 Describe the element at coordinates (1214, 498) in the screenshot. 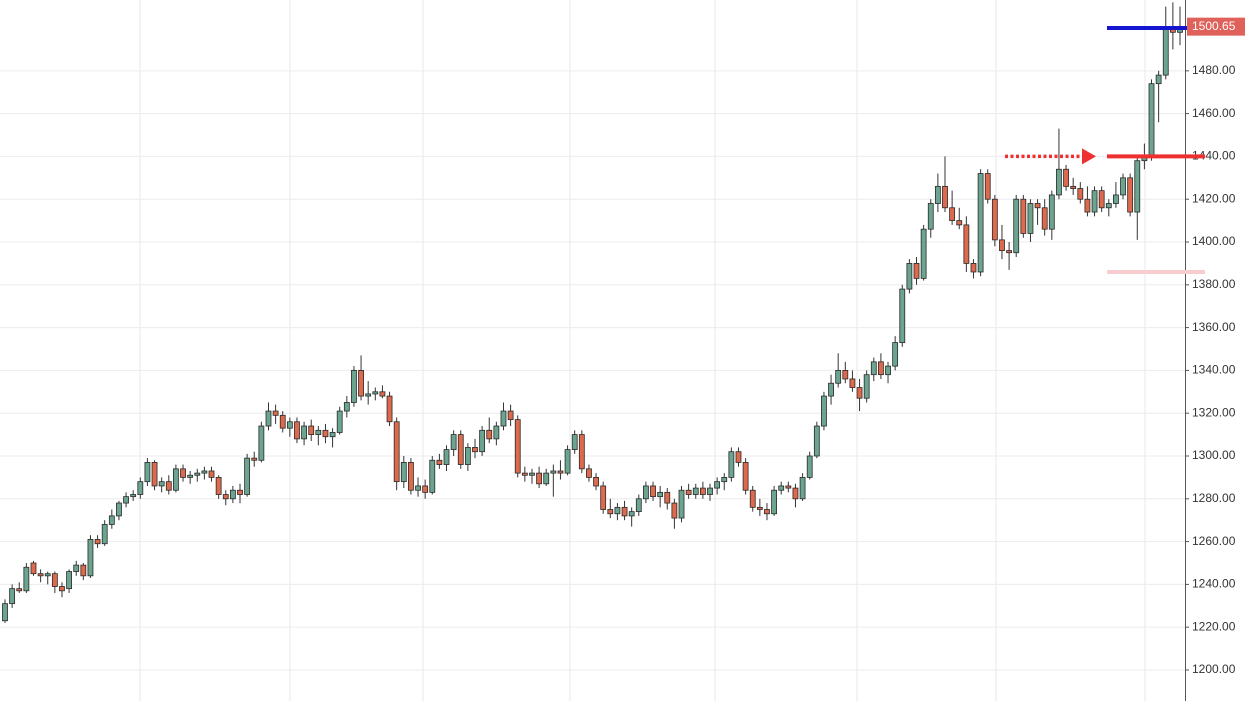

I see `y-tick-label: 1280.00` at that location.